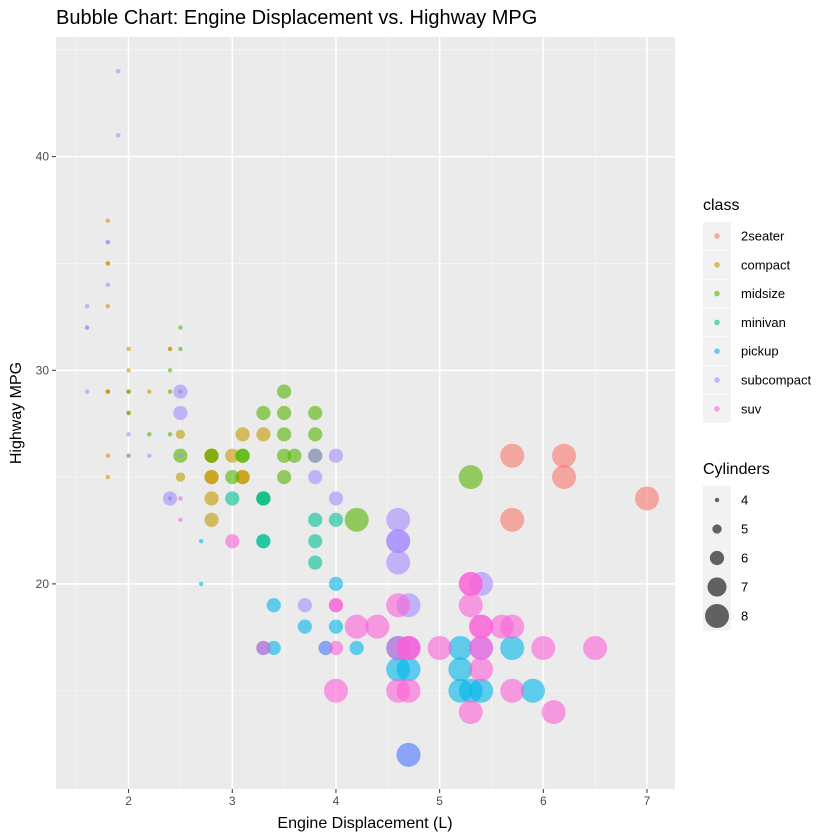  What do you see at coordinates (721, 205) in the screenshot?
I see `class-legend-title: class` at bounding box center [721, 205].